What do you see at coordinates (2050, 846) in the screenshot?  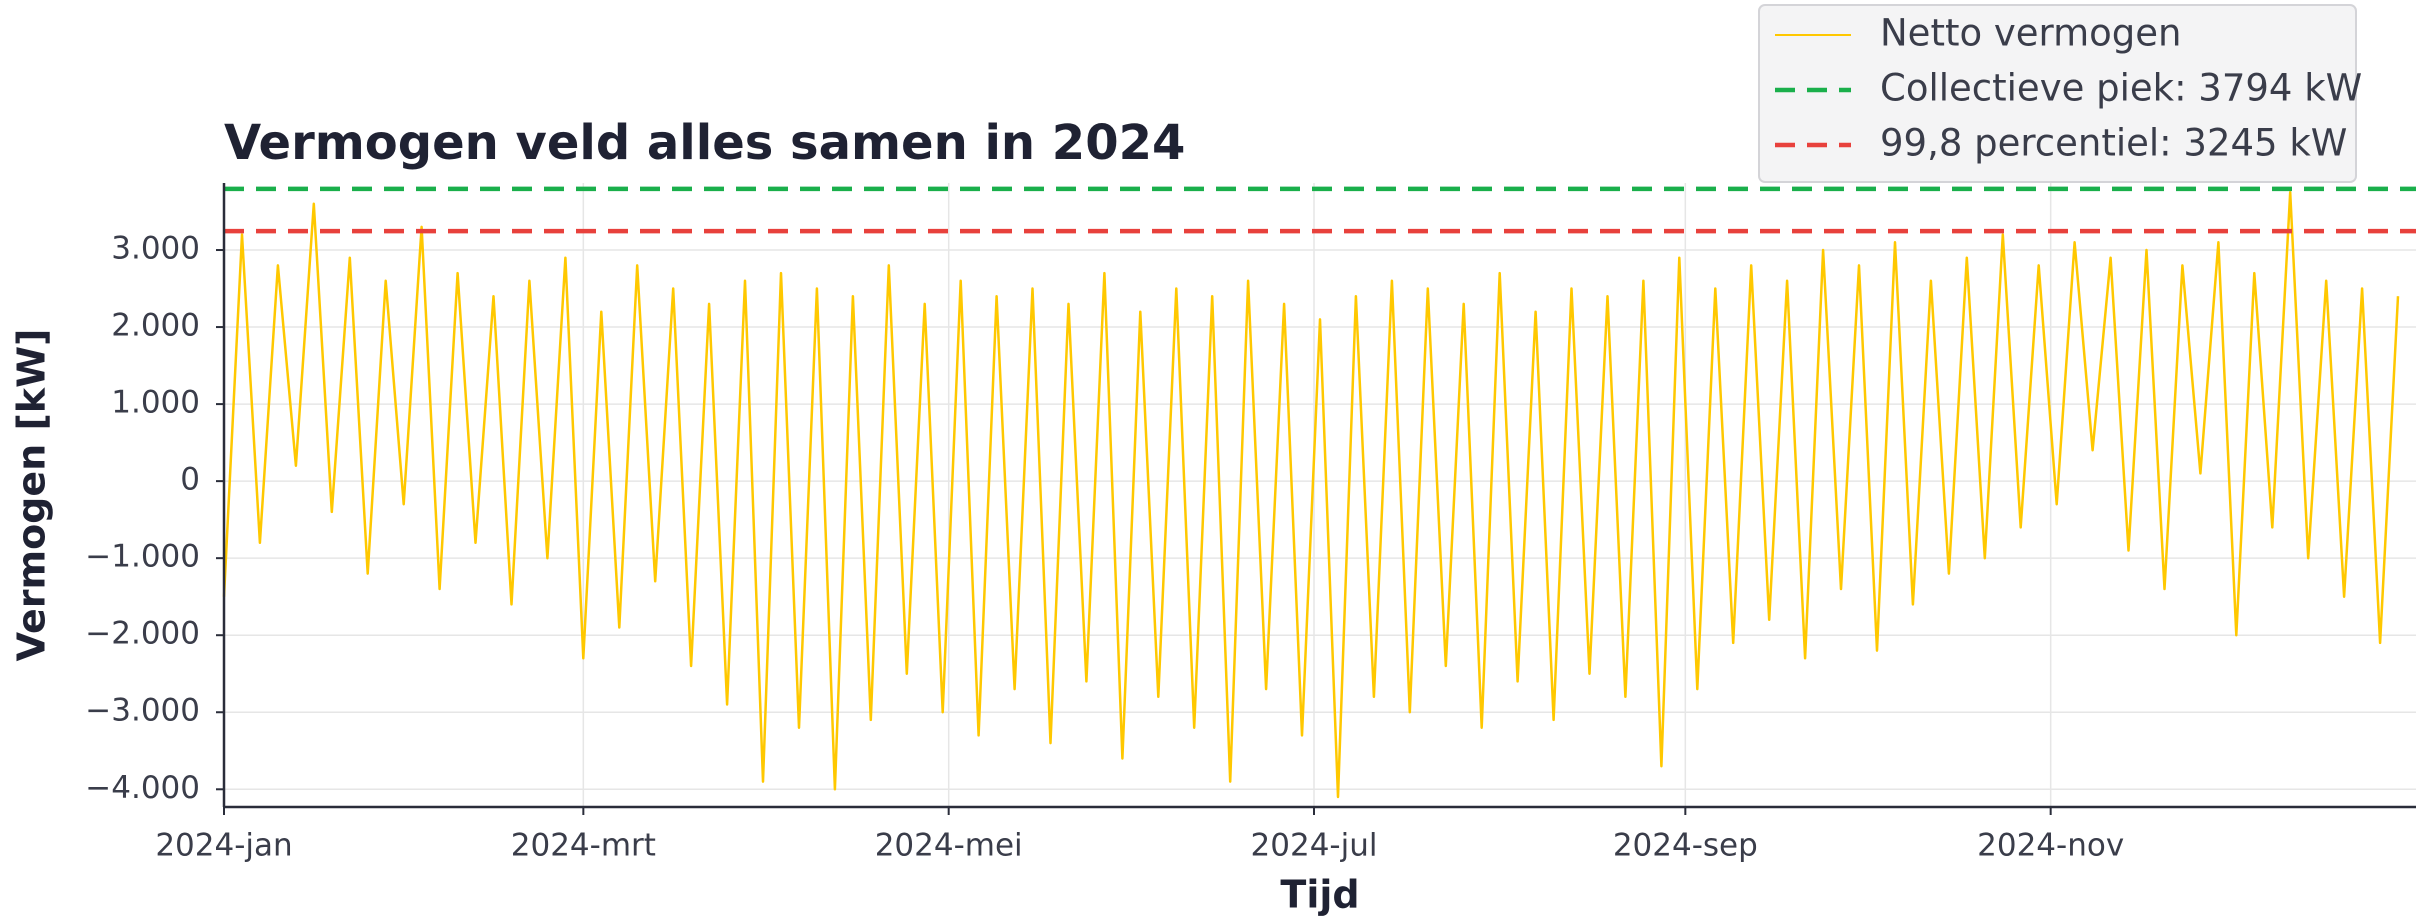 I see `x-tick-label: 2024-nov` at bounding box center [2050, 846].